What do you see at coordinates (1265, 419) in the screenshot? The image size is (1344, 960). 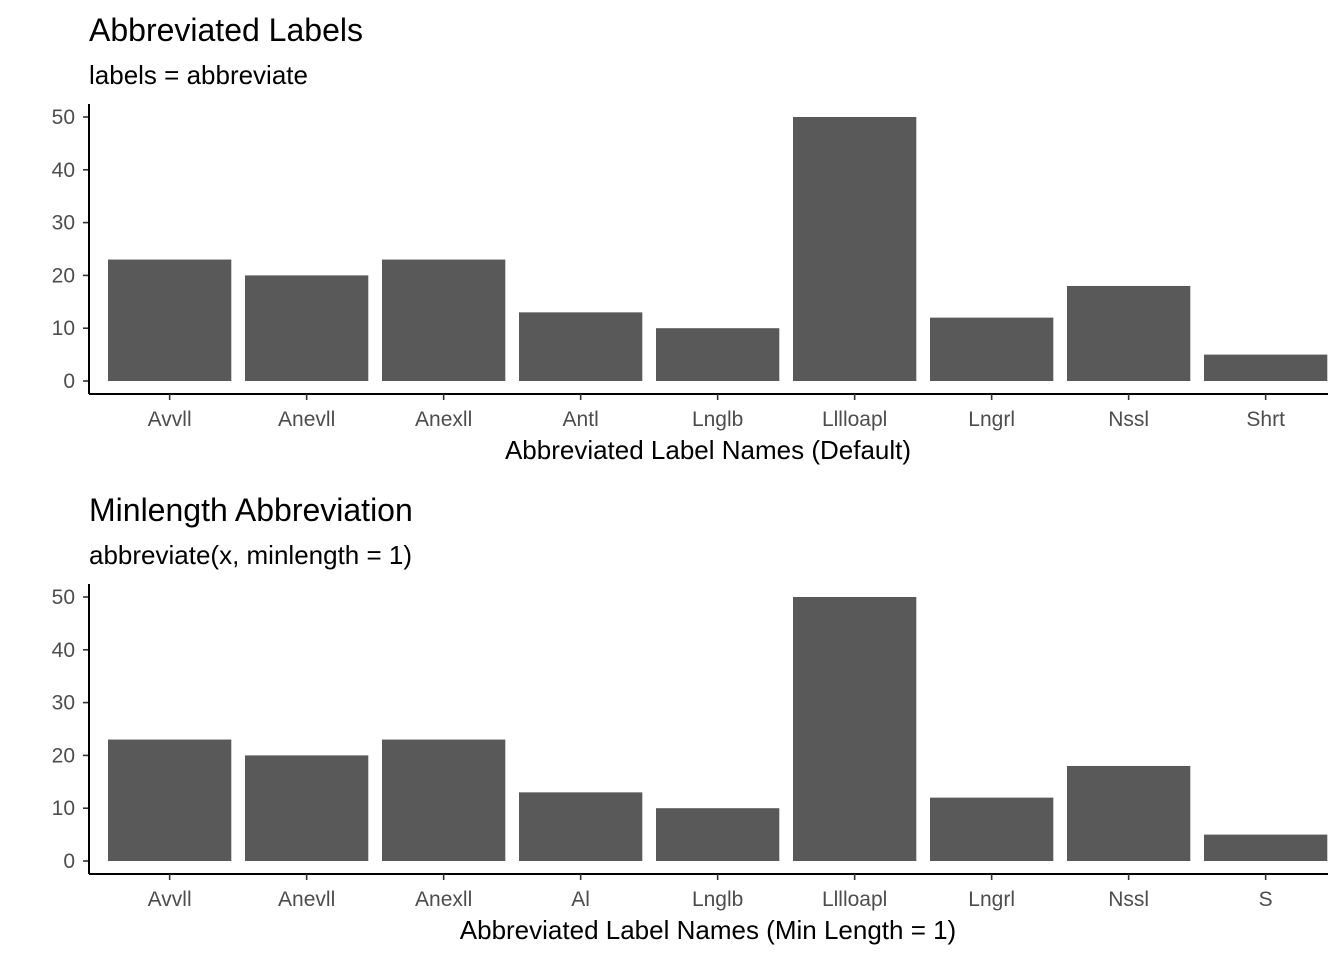 I see `x-tick-label: Shrt` at bounding box center [1265, 419].